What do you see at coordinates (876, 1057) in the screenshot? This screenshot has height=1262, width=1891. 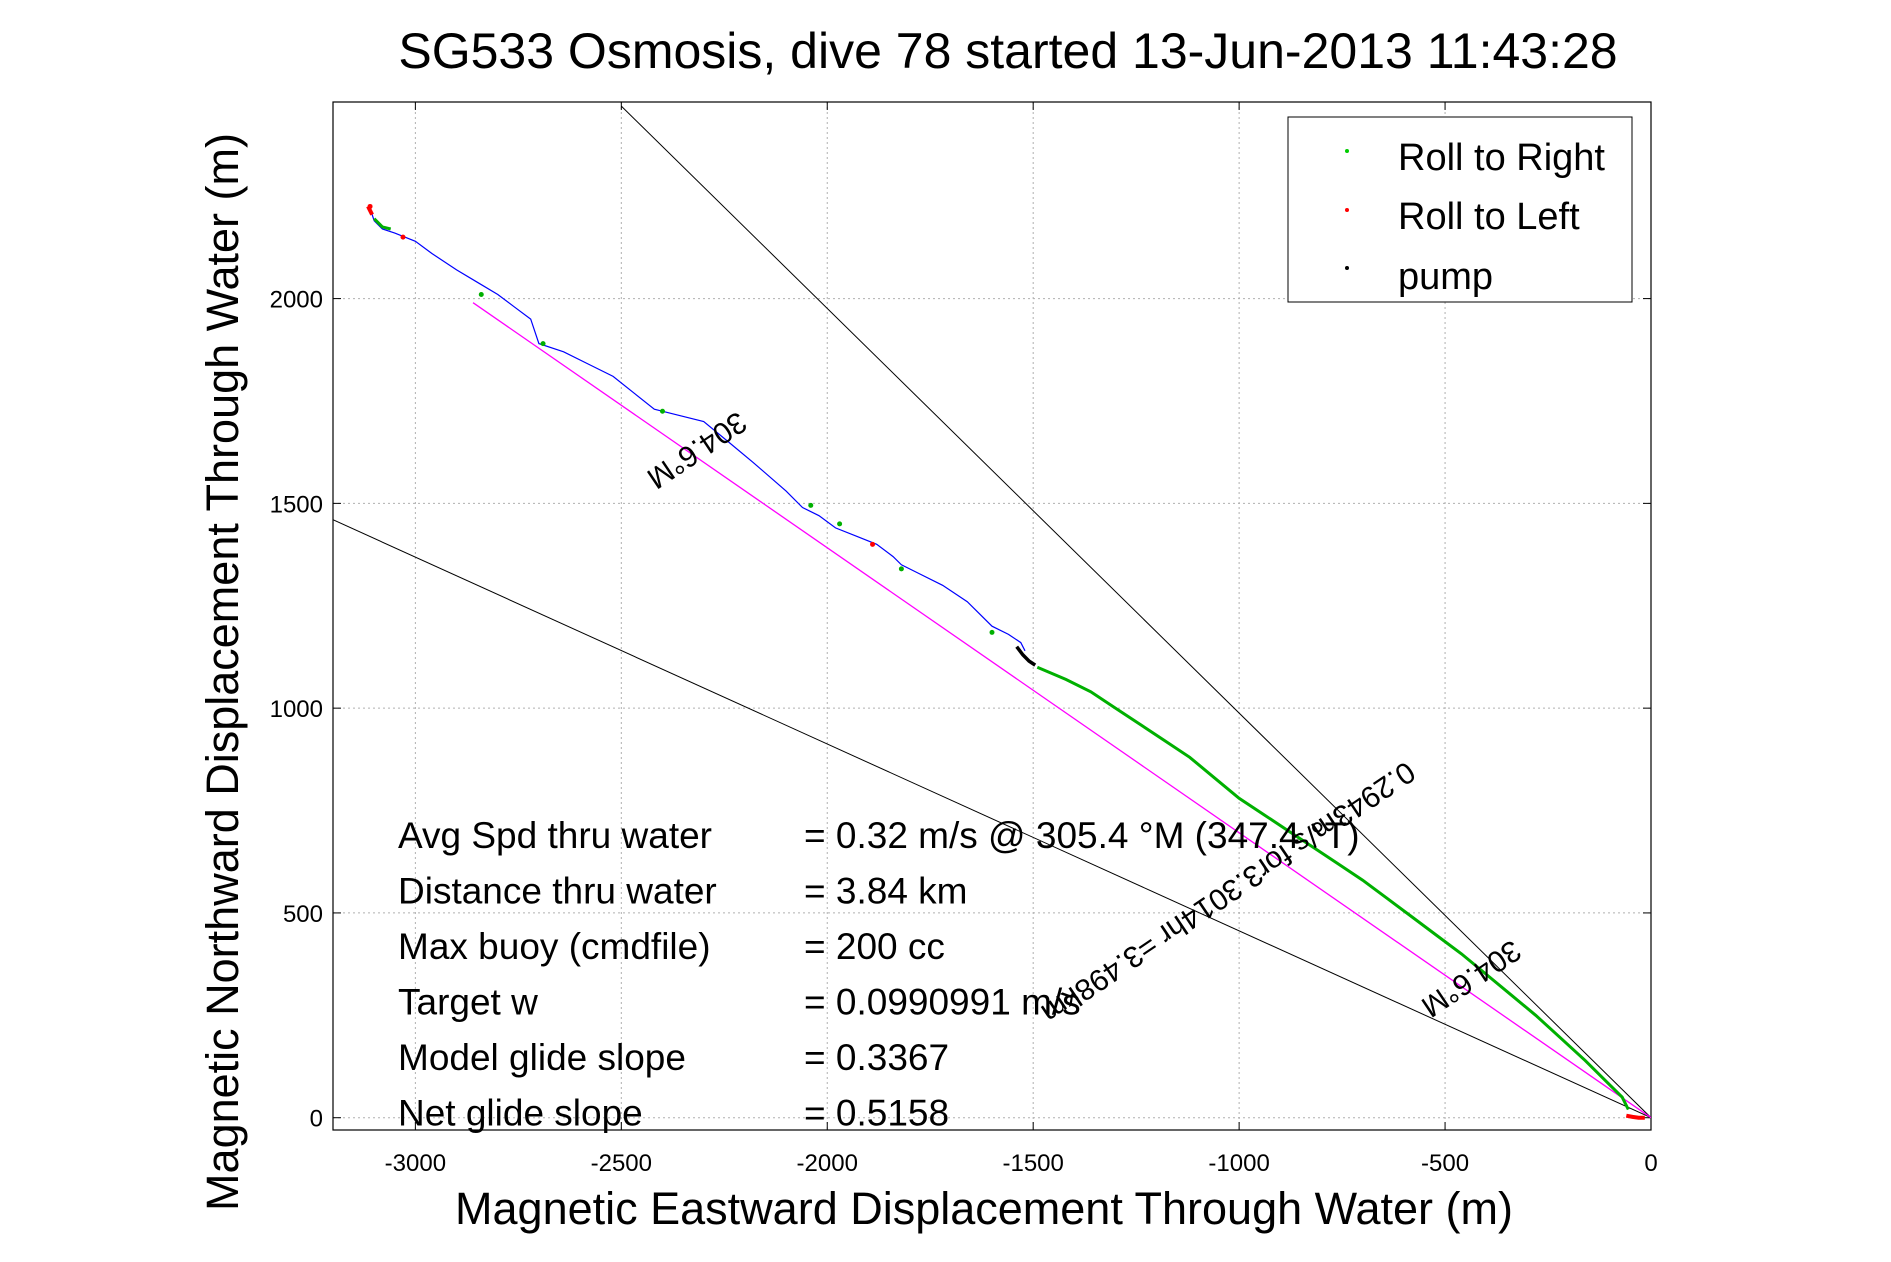 I see `stat-value: = 0.3367` at bounding box center [876, 1057].